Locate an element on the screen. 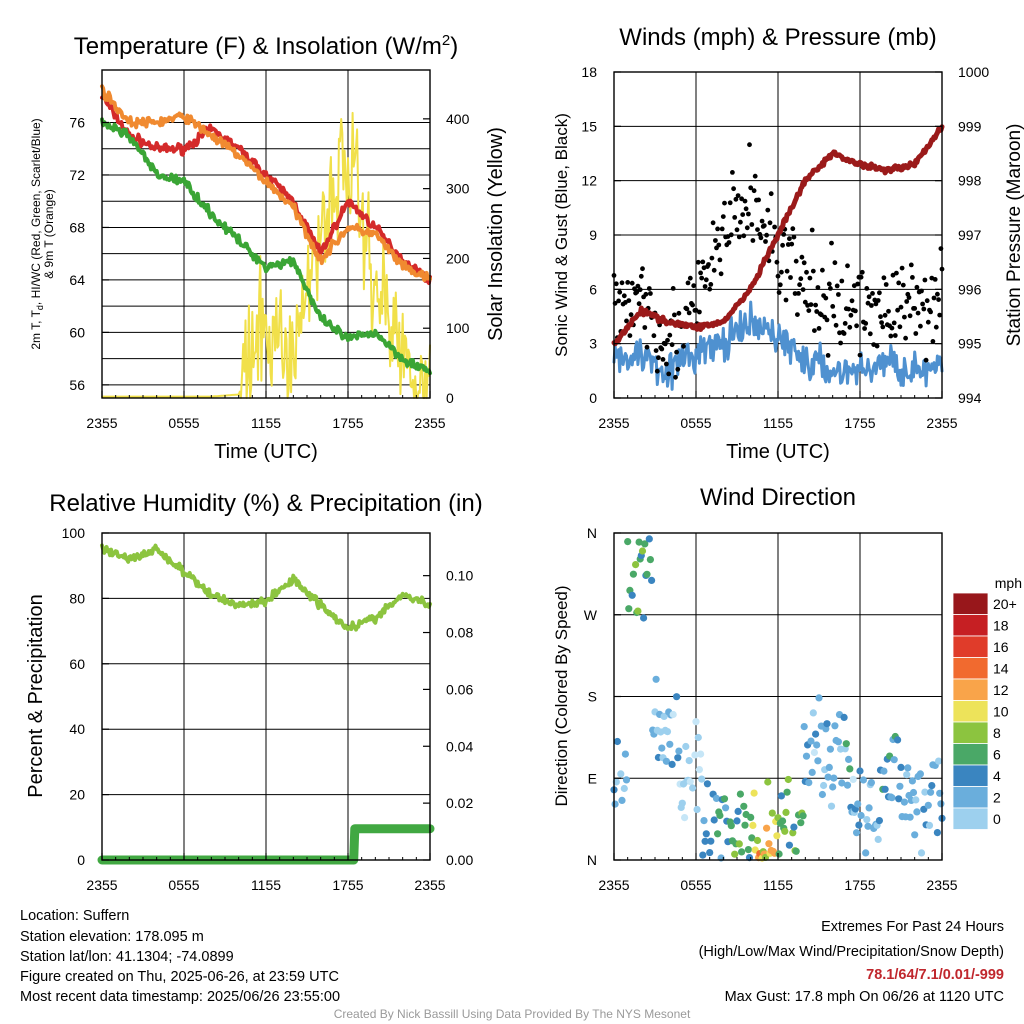  winds-y-tick-label: 6 is located at coordinates (593, 289).